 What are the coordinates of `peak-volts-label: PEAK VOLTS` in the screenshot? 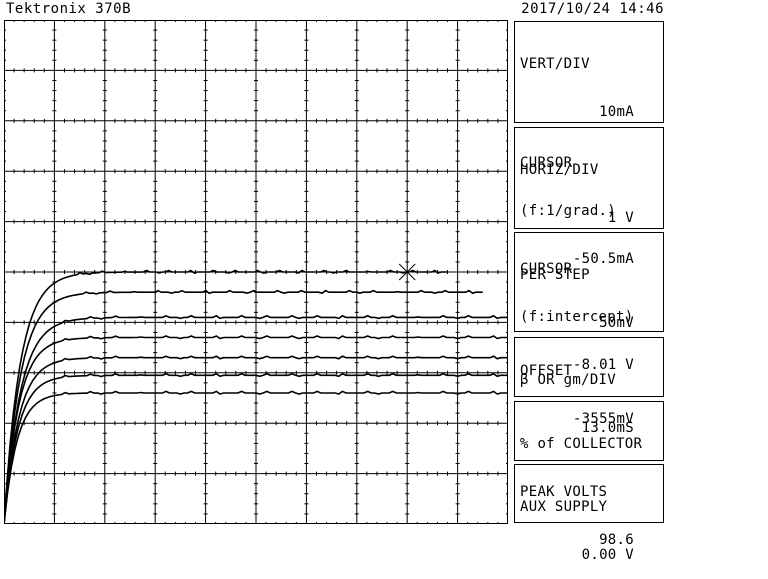 It's located at (564, 492).